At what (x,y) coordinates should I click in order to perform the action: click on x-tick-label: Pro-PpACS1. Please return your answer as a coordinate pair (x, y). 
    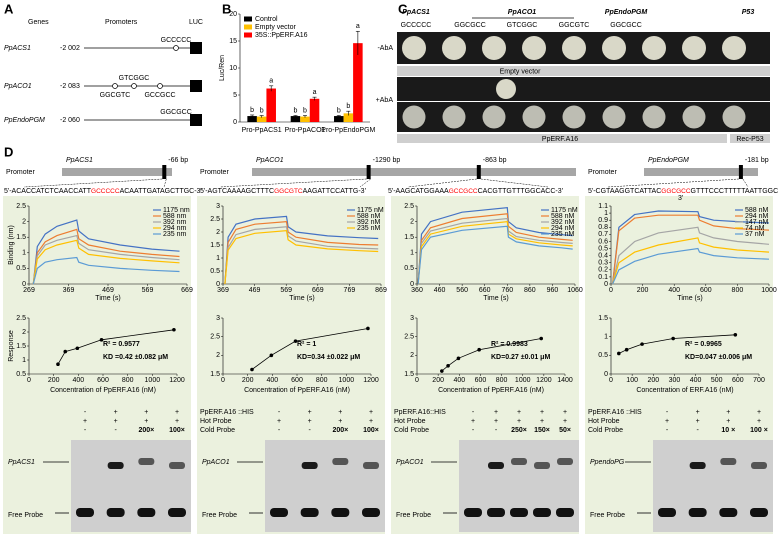
    Looking at the image, I should click on (262, 130).